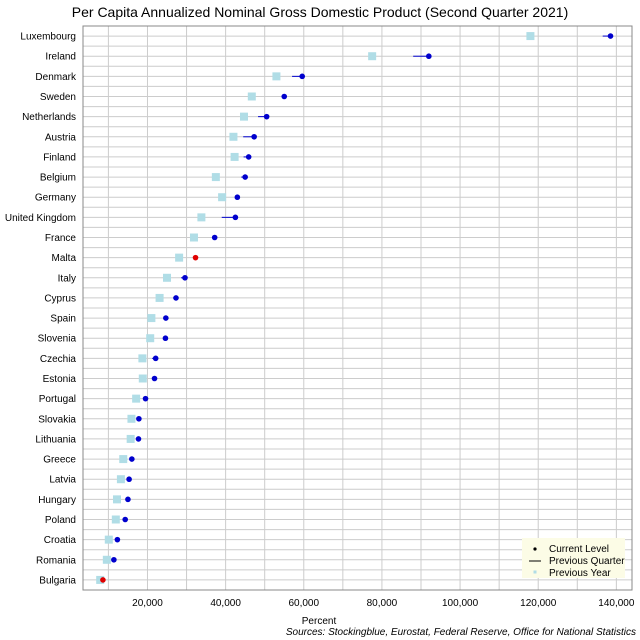 The height and width of the screenshot is (640, 640). What do you see at coordinates (587, 561) in the screenshot?
I see `legend-quarter-label: Previous Quarter` at bounding box center [587, 561].